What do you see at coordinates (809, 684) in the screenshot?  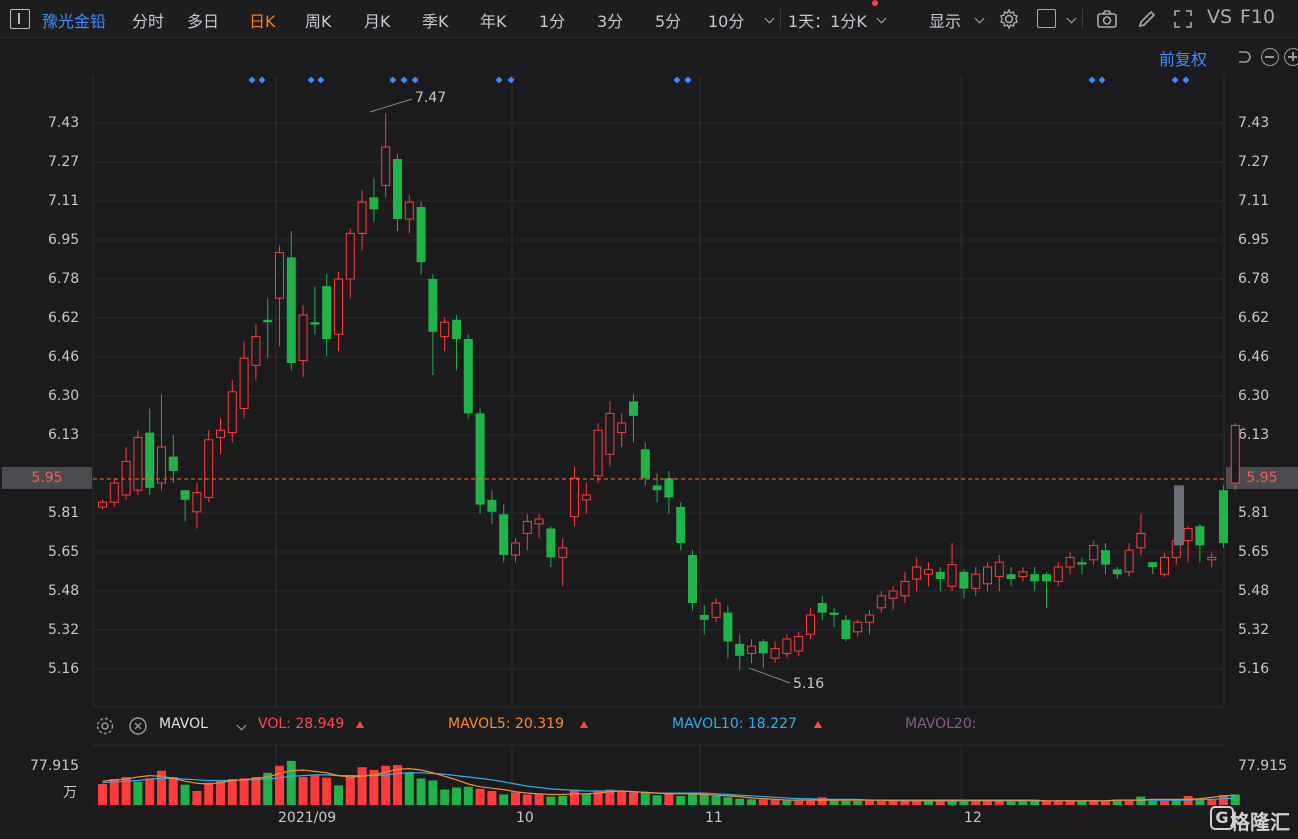 I see `low-price-label: 5.16` at bounding box center [809, 684].